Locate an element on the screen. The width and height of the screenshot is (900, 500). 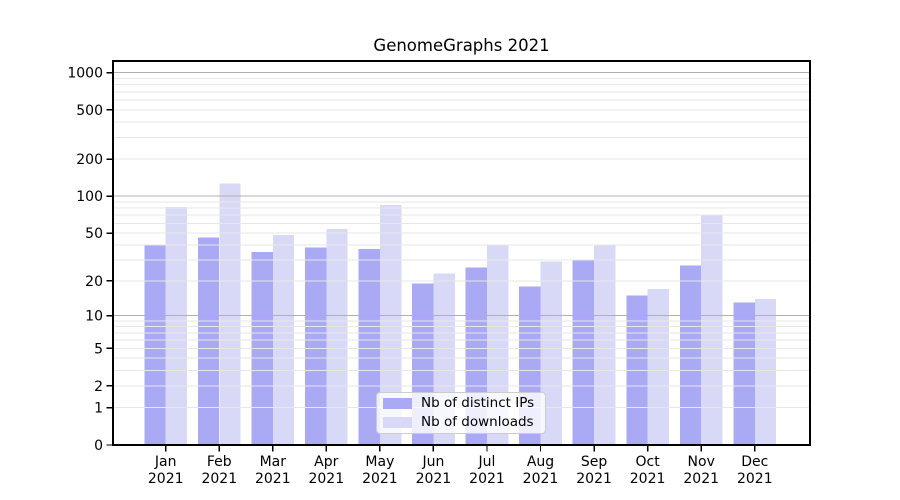
bar-downloads-may is located at coordinates (390, 324).